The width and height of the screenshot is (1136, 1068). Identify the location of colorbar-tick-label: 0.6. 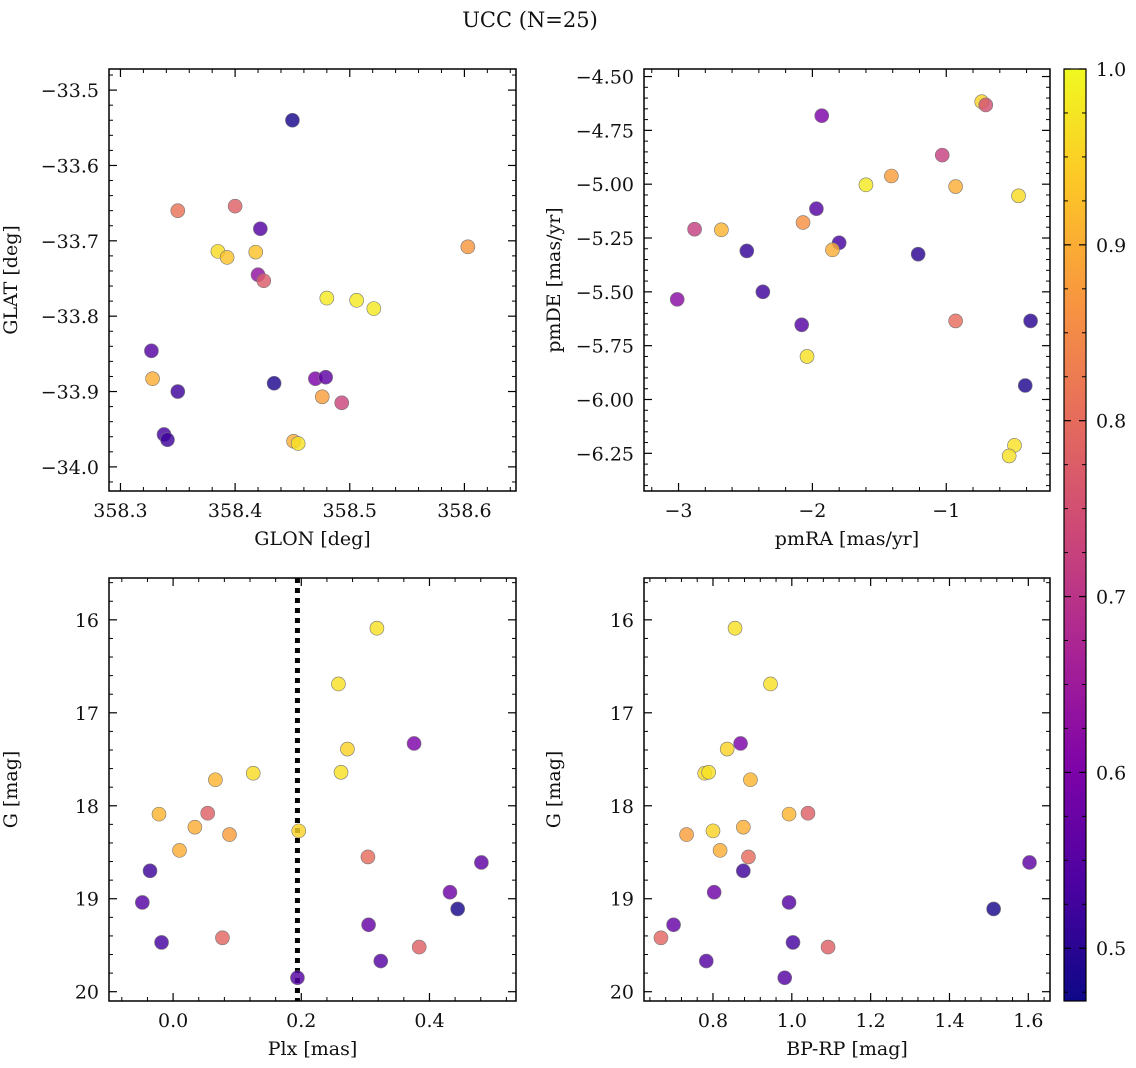
(1111, 773).